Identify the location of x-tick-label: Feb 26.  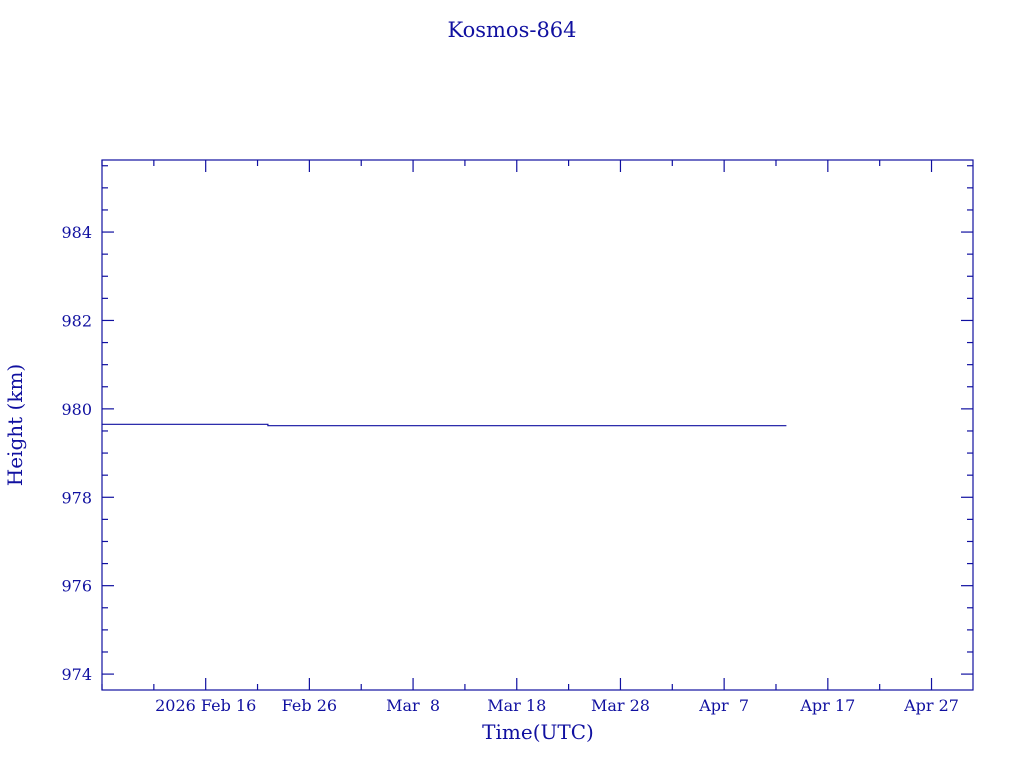
(309, 705).